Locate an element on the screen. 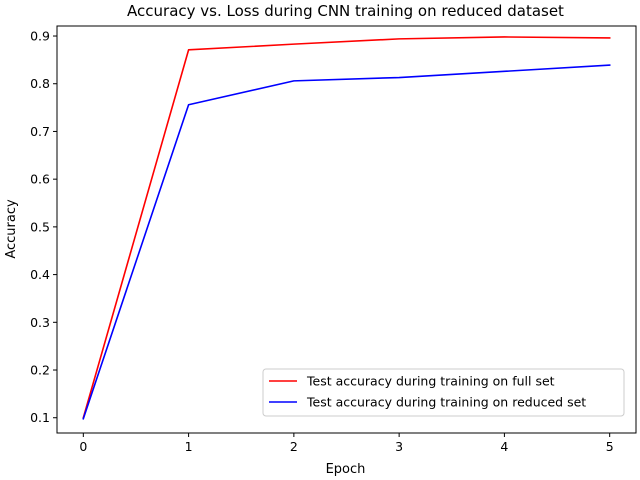 The height and width of the screenshot is (480, 640). x-tick-label: 3 is located at coordinates (399, 446).